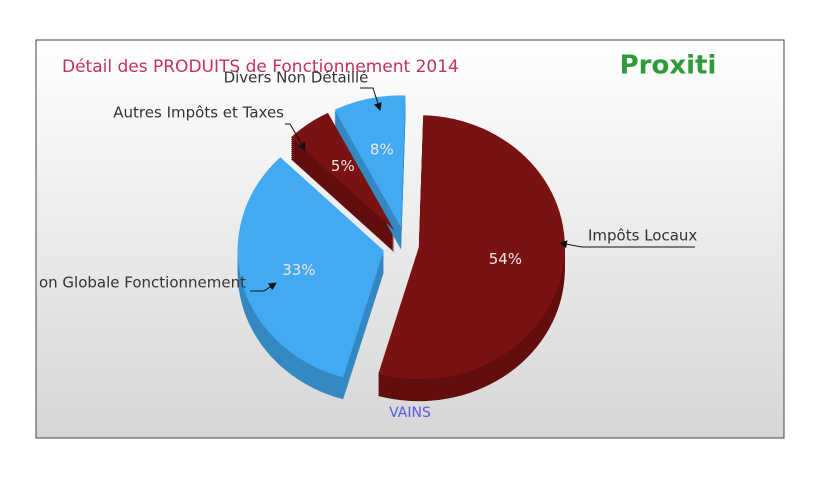 This screenshot has height=480, width=820. Describe the element at coordinates (668, 66) in the screenshot. I see `logo: Proxiti` at that location.